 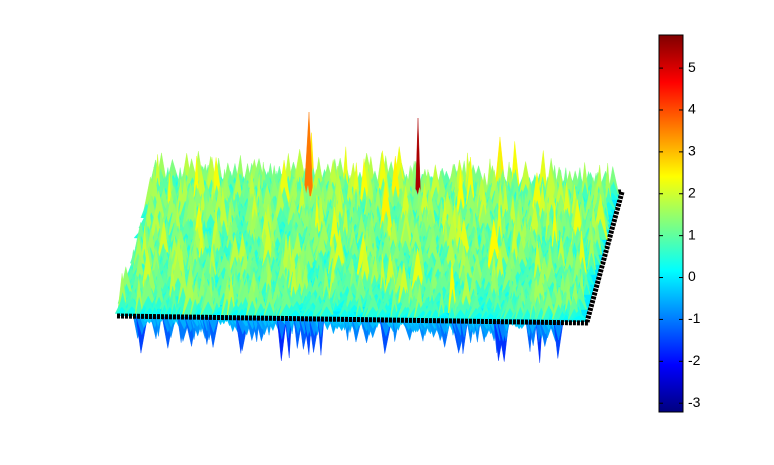 I want to click on colorbar-tick-label: -1, so click(x=694, y=318).